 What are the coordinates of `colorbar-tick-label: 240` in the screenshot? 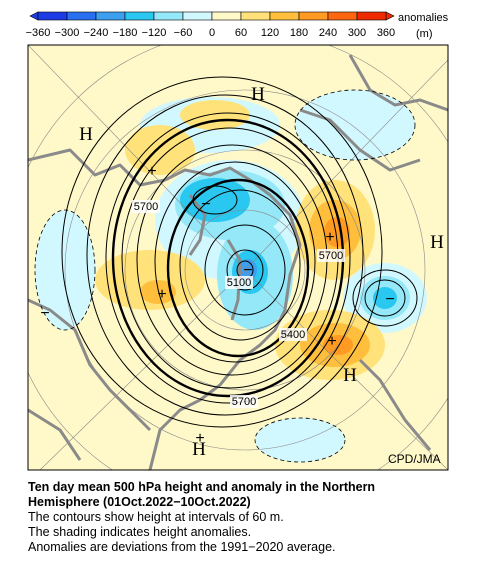 It's located at (328, 33).